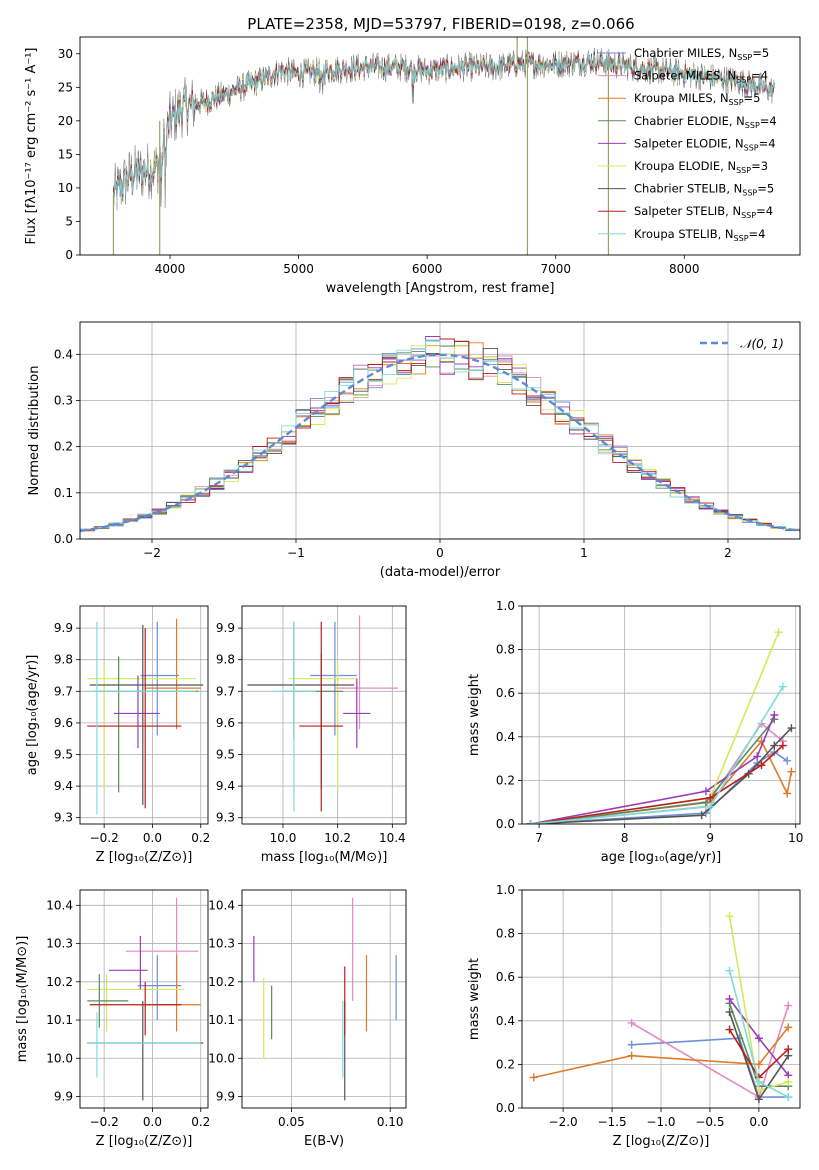  Describe the element at coordinates (63, 493) in the screenshot. I see `y-tick-label: 0.1` at that location.